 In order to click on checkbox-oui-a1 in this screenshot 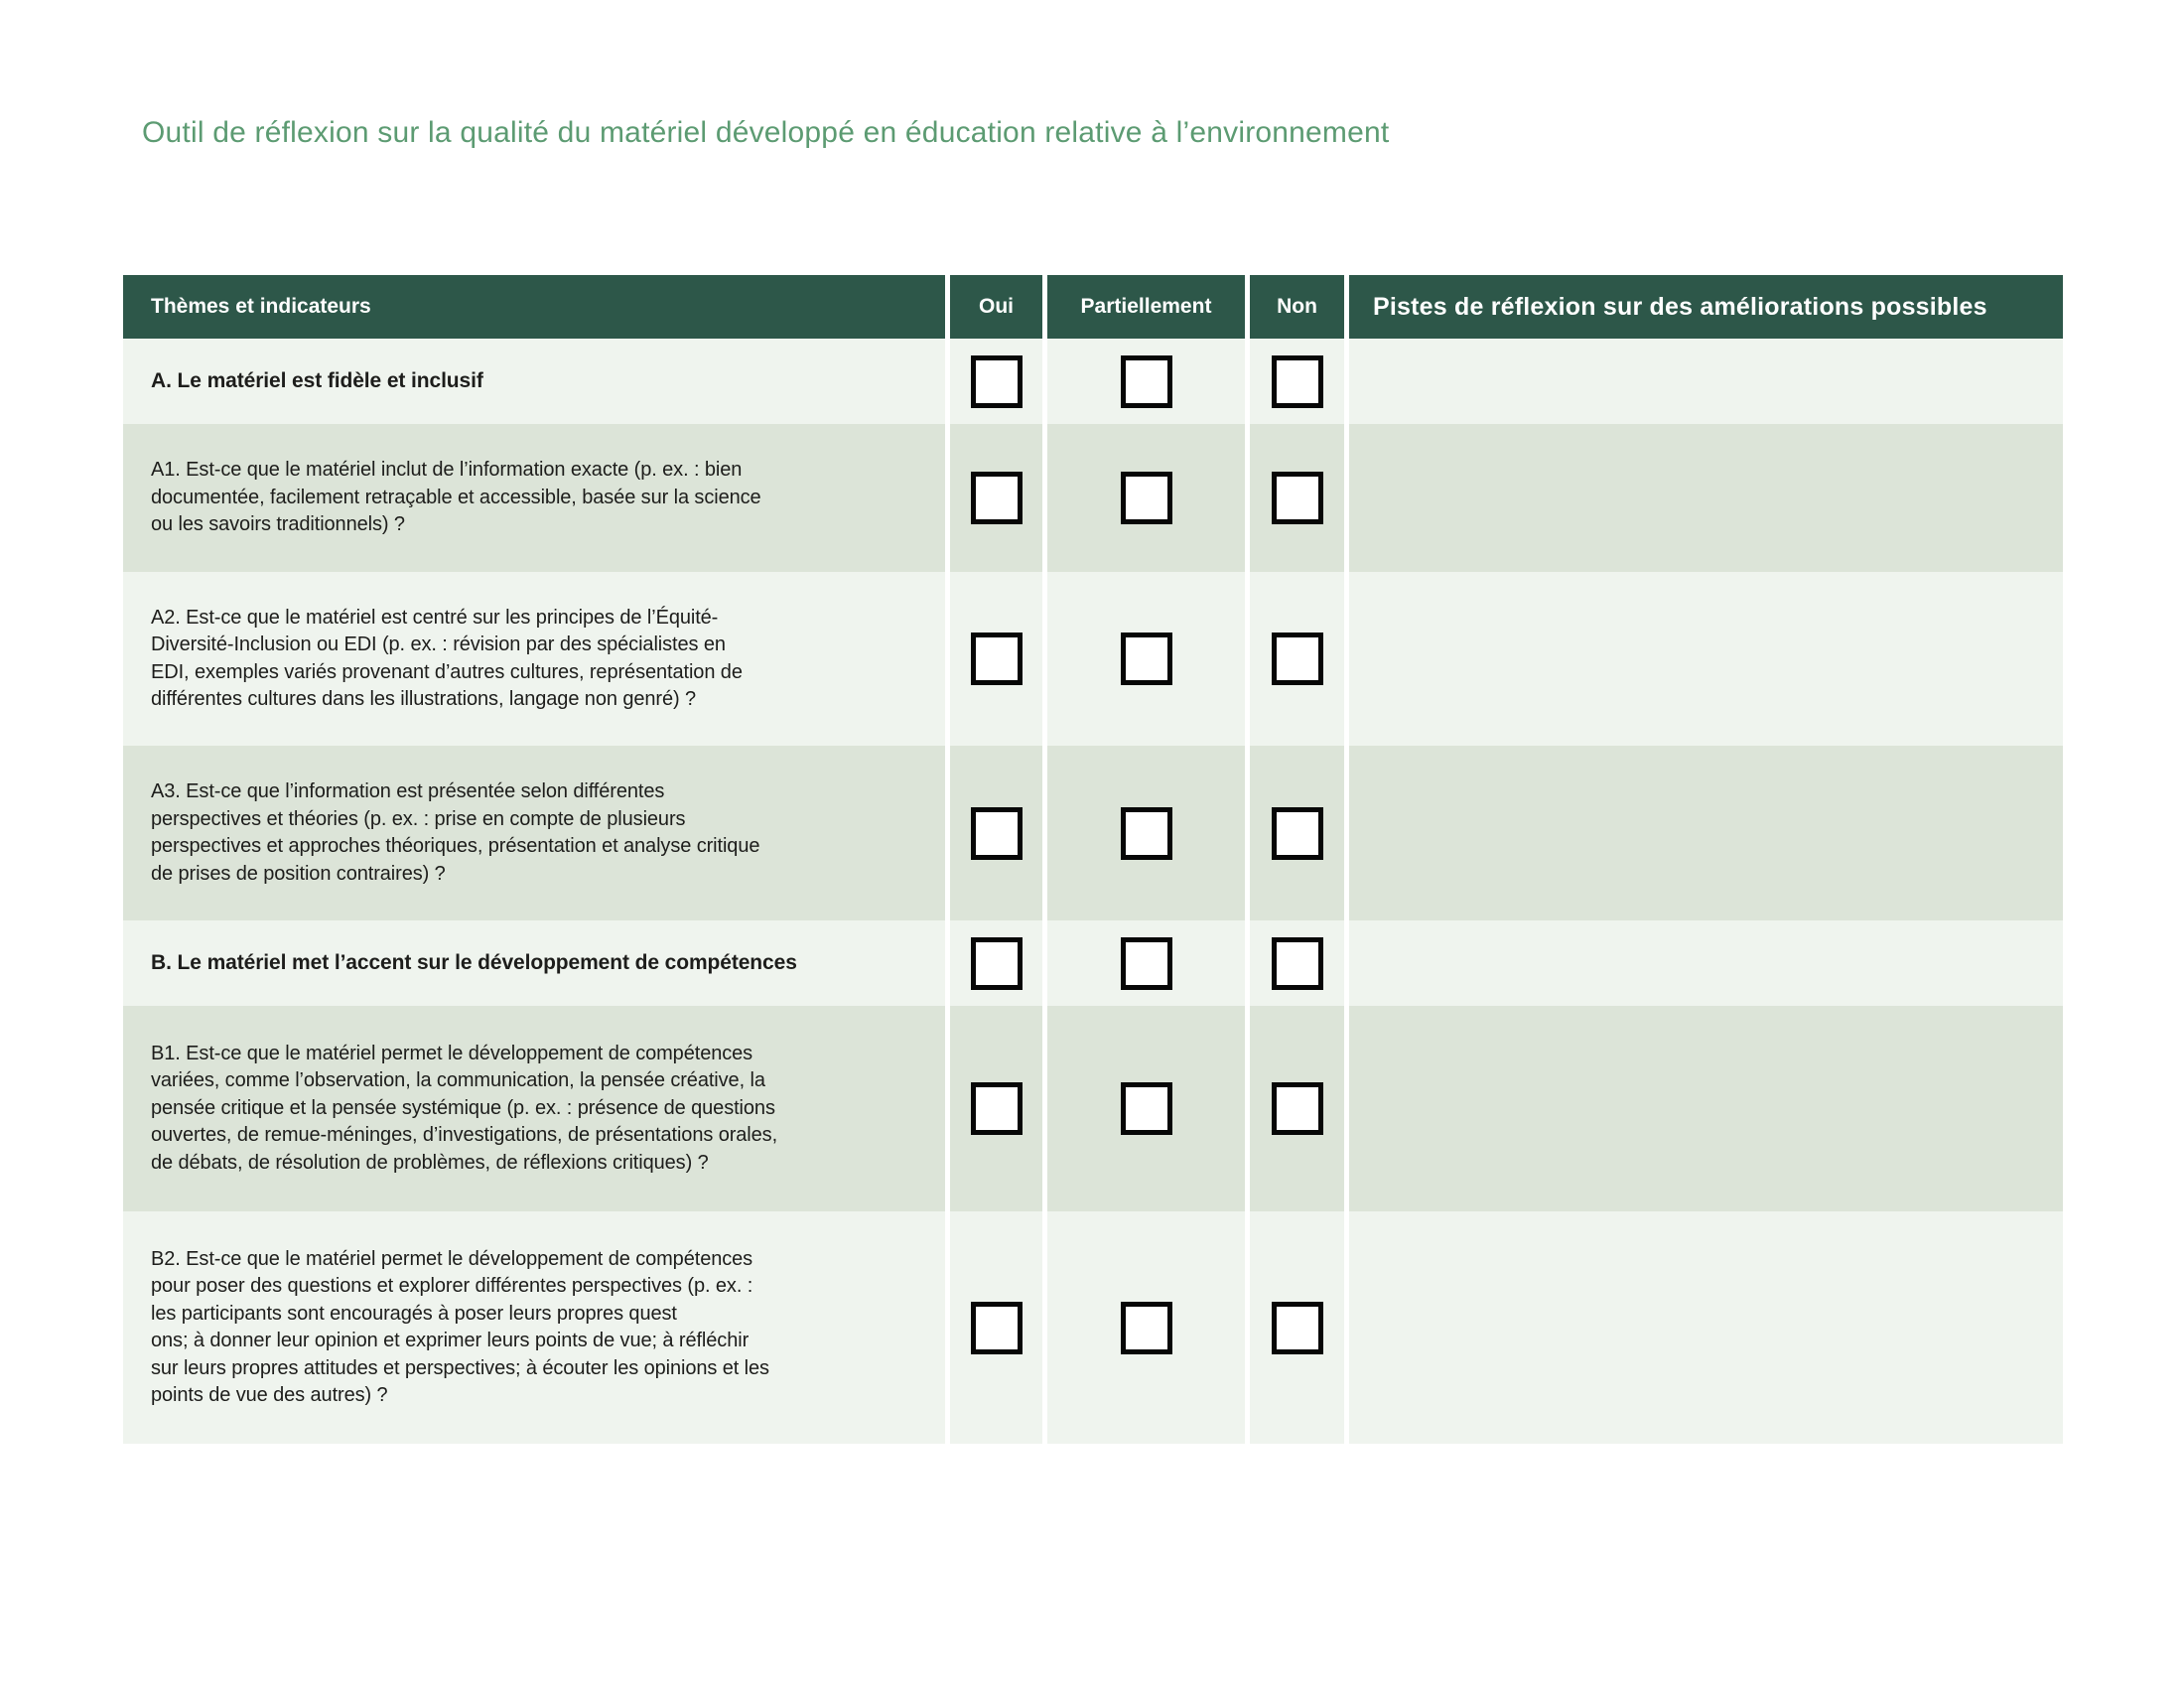, I will do `click(996, 498)`.